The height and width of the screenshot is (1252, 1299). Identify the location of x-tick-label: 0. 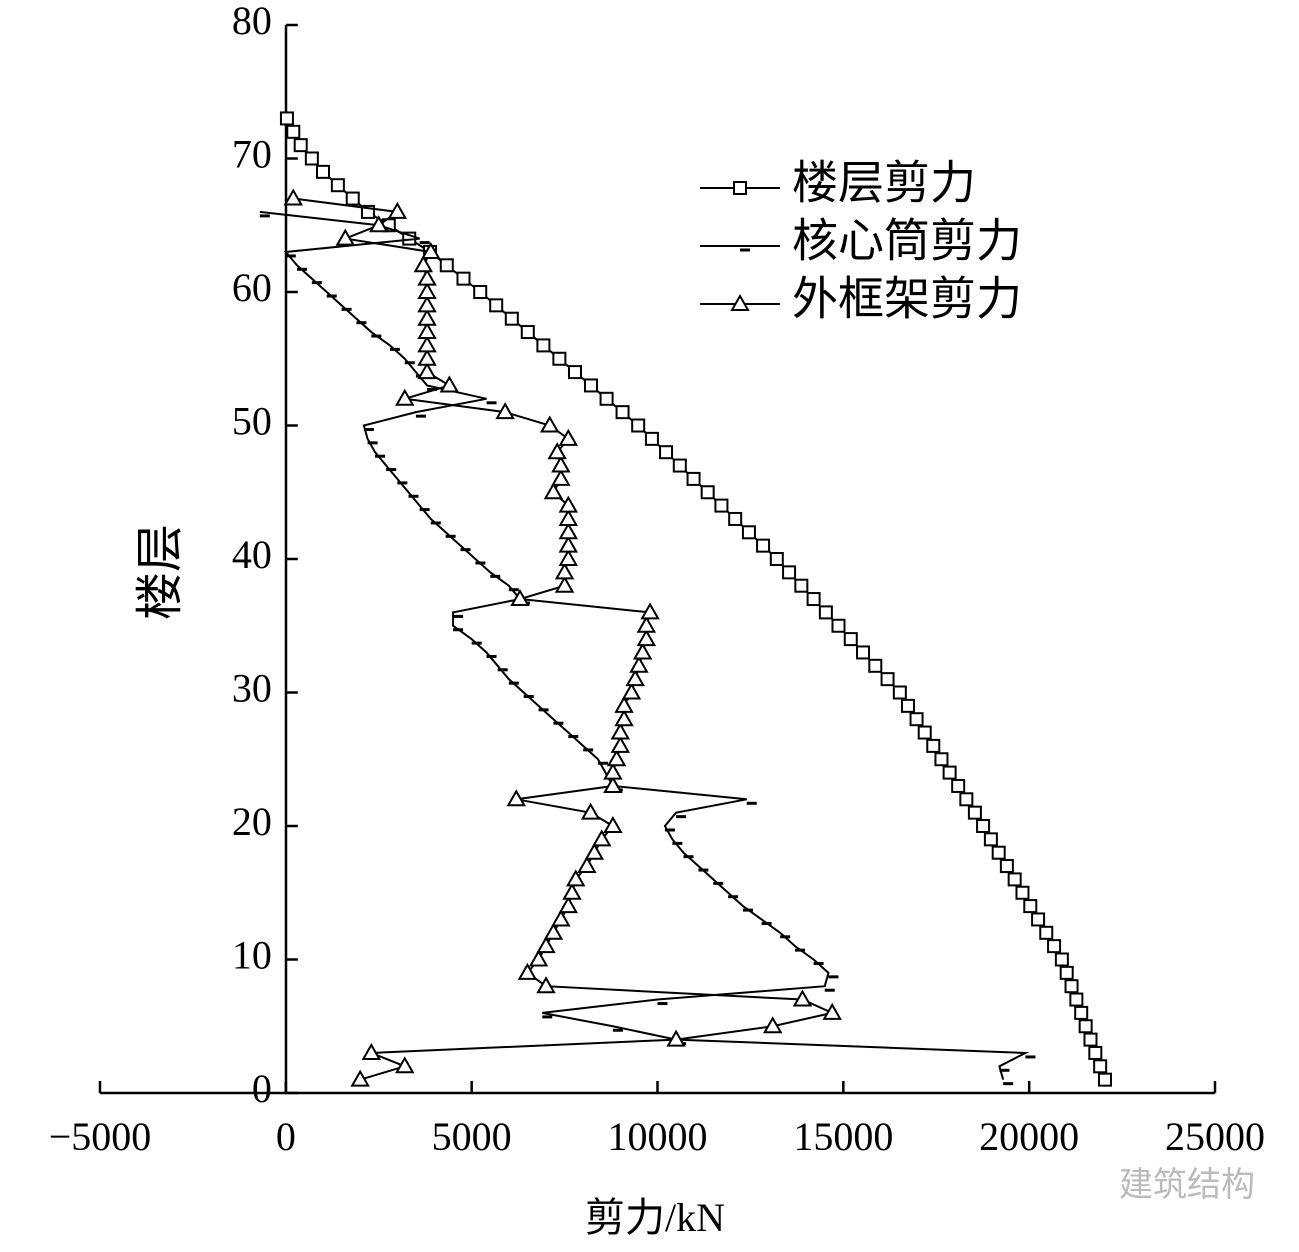
(286, 1136).